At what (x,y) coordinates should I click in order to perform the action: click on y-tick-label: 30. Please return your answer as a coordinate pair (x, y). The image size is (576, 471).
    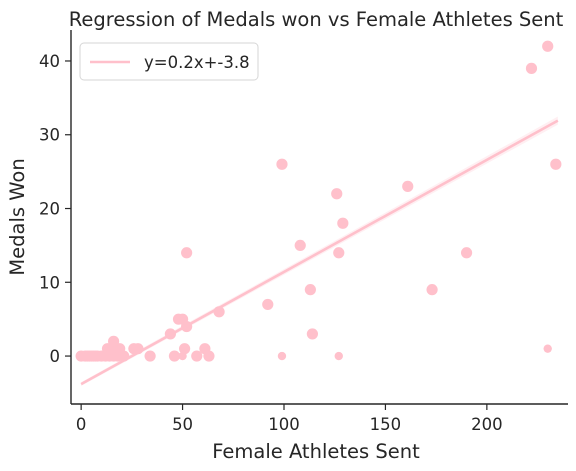
    Looking at the image, I should click on (49, 135).